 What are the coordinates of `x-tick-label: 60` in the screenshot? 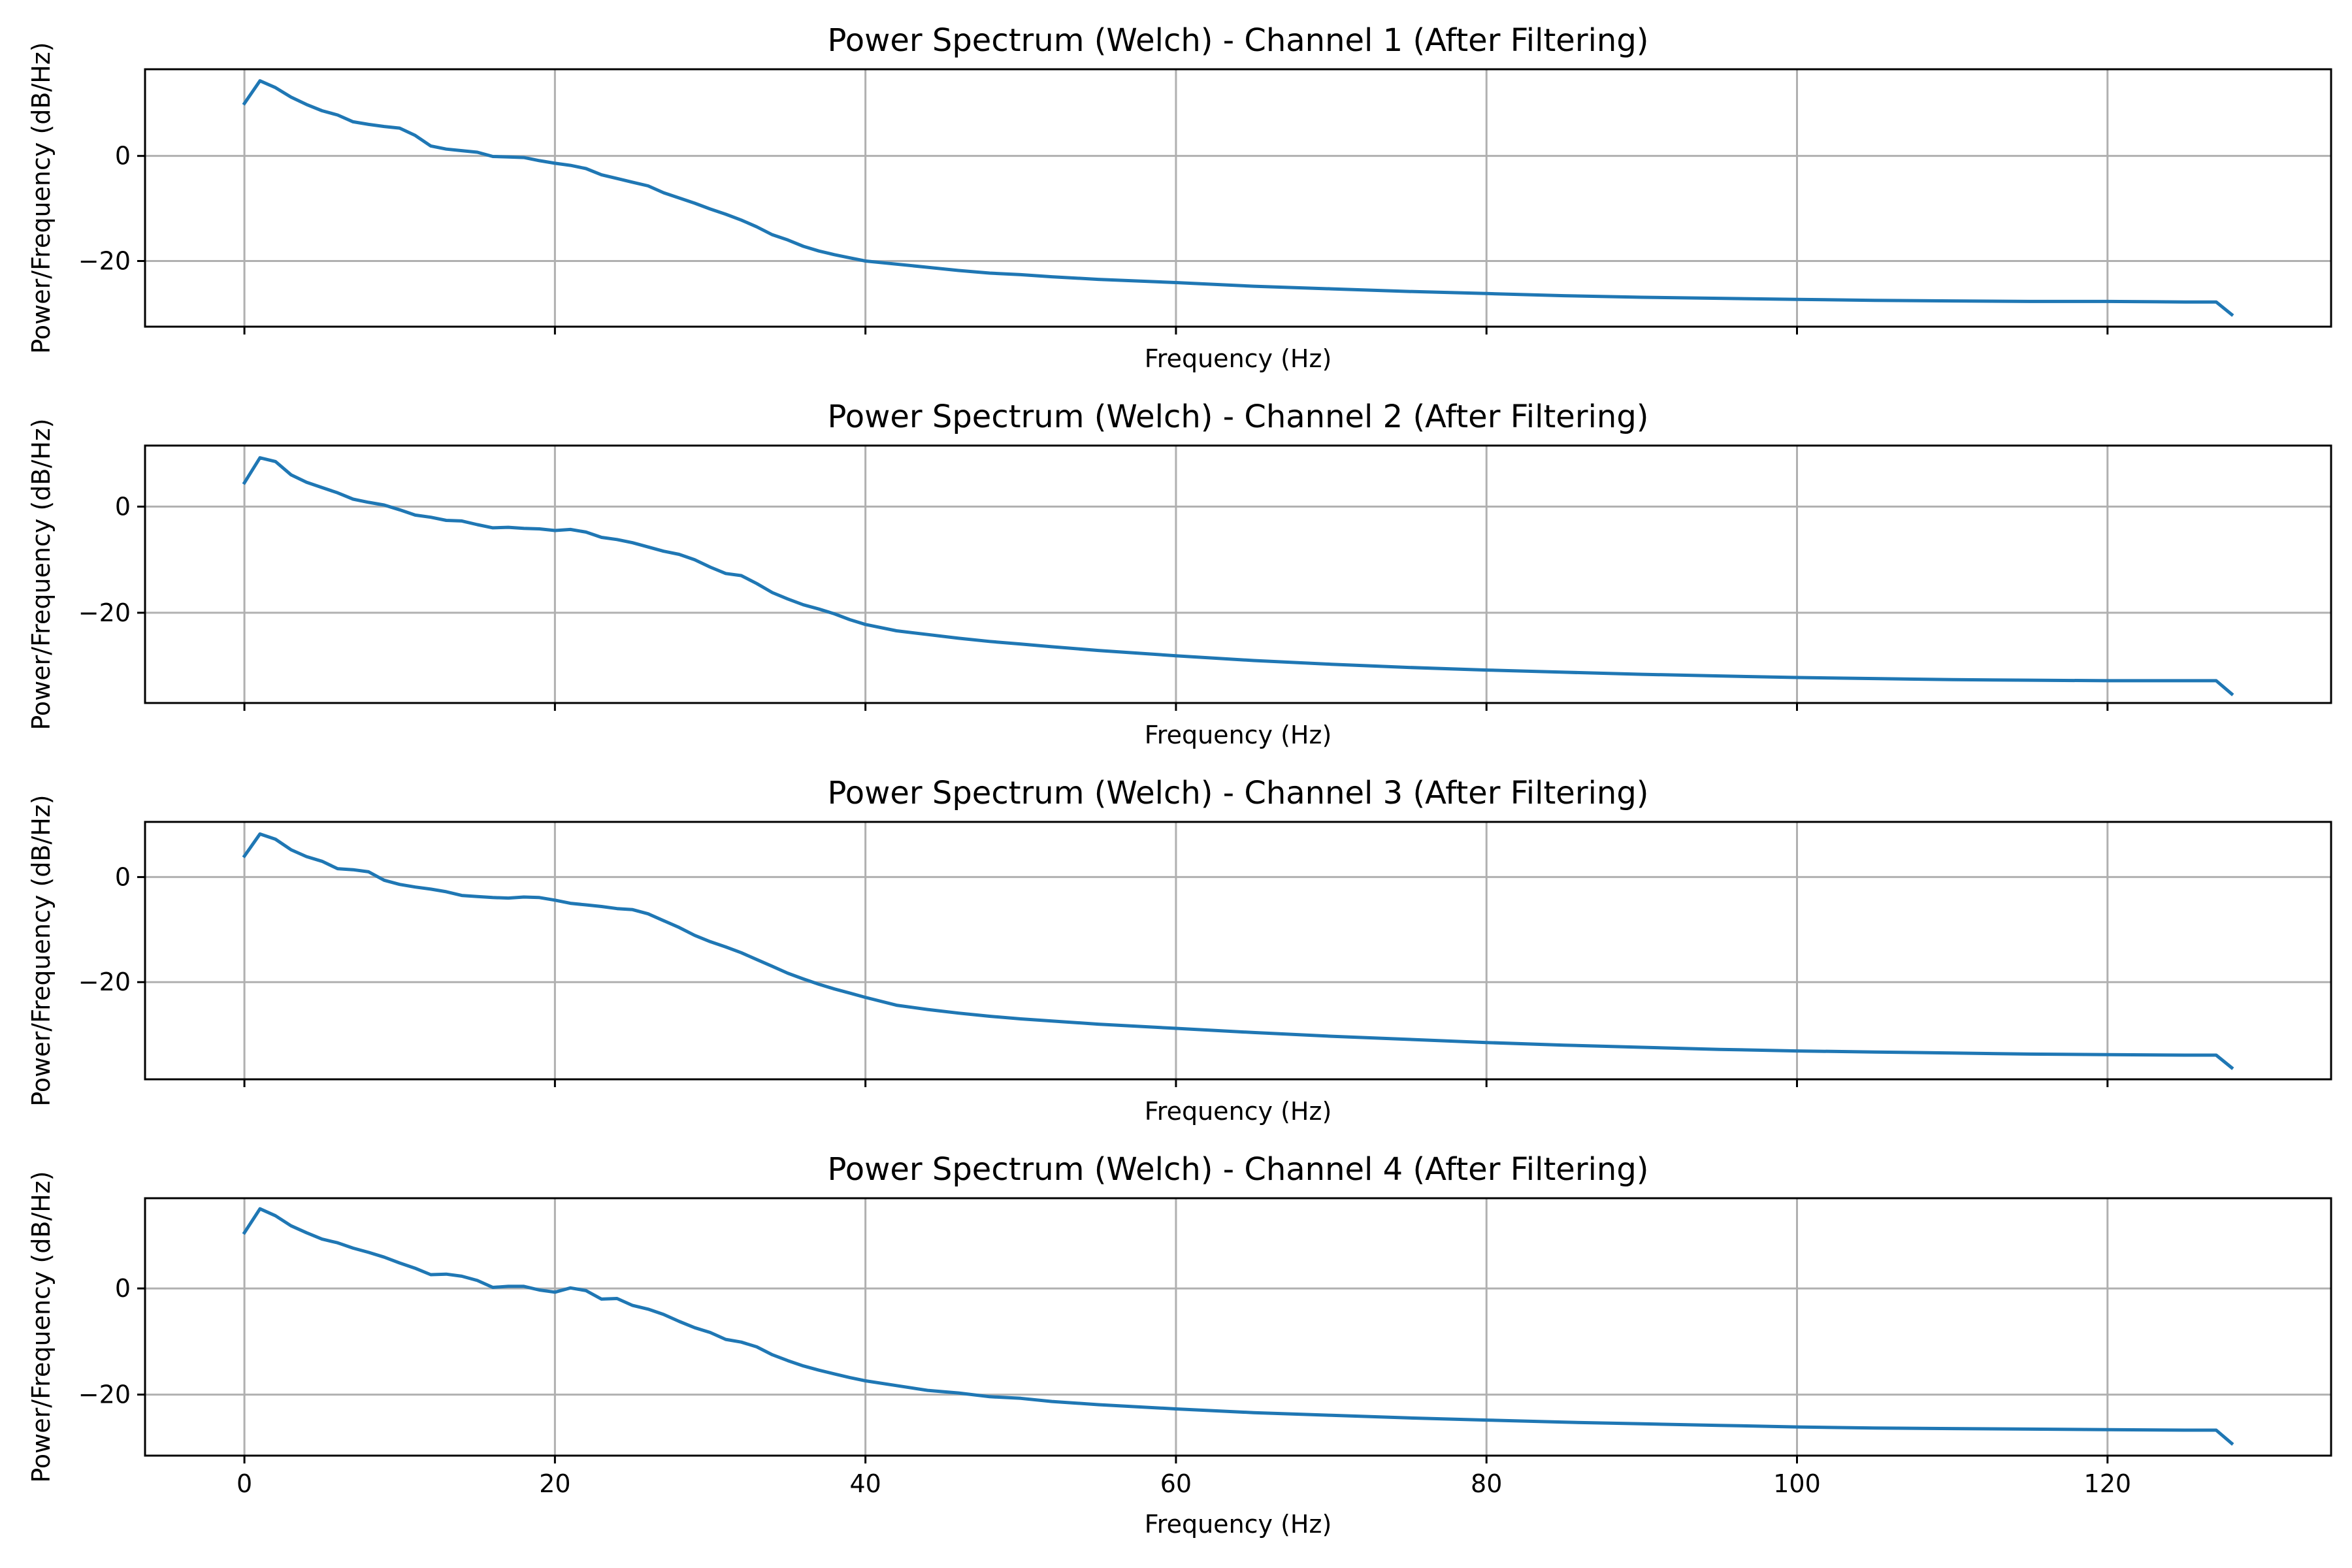 It's located at (1176, 1483).